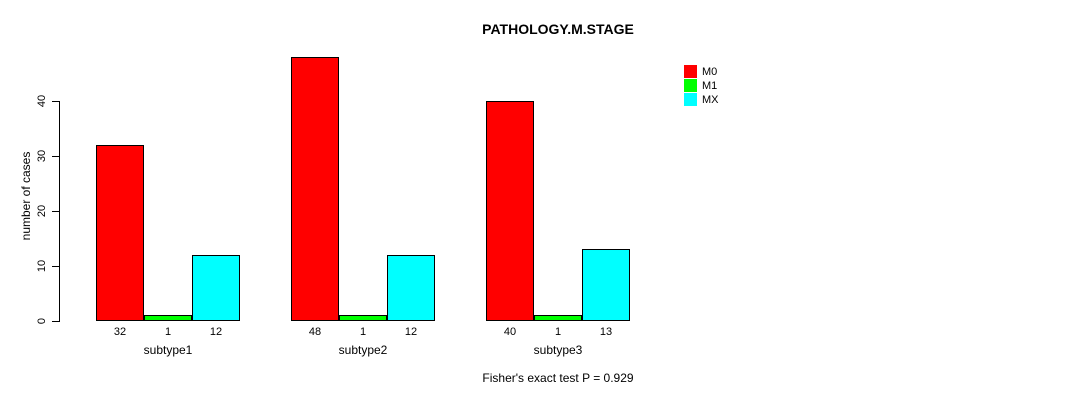 This screenshot has width=1090, height=400. Describe the element at coordinates (42, 321) in the screenshot. I see `y-tick-label: 0` at that location.